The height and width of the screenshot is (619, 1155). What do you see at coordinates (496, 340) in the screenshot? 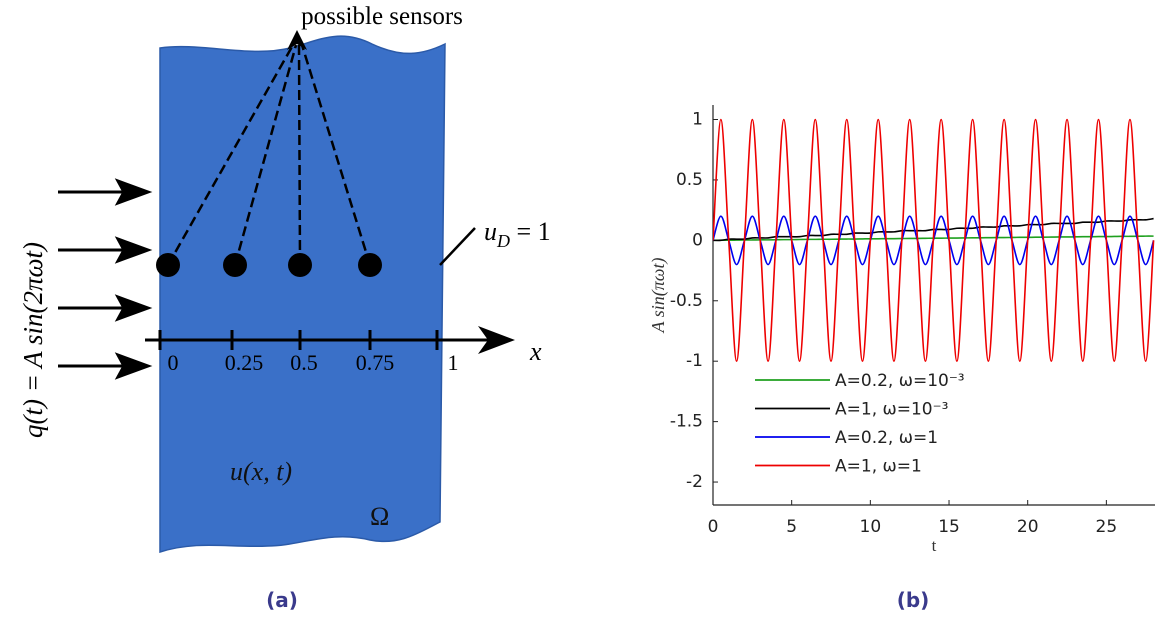
I see `x-arrowhead` at bounding box center [496, 340].